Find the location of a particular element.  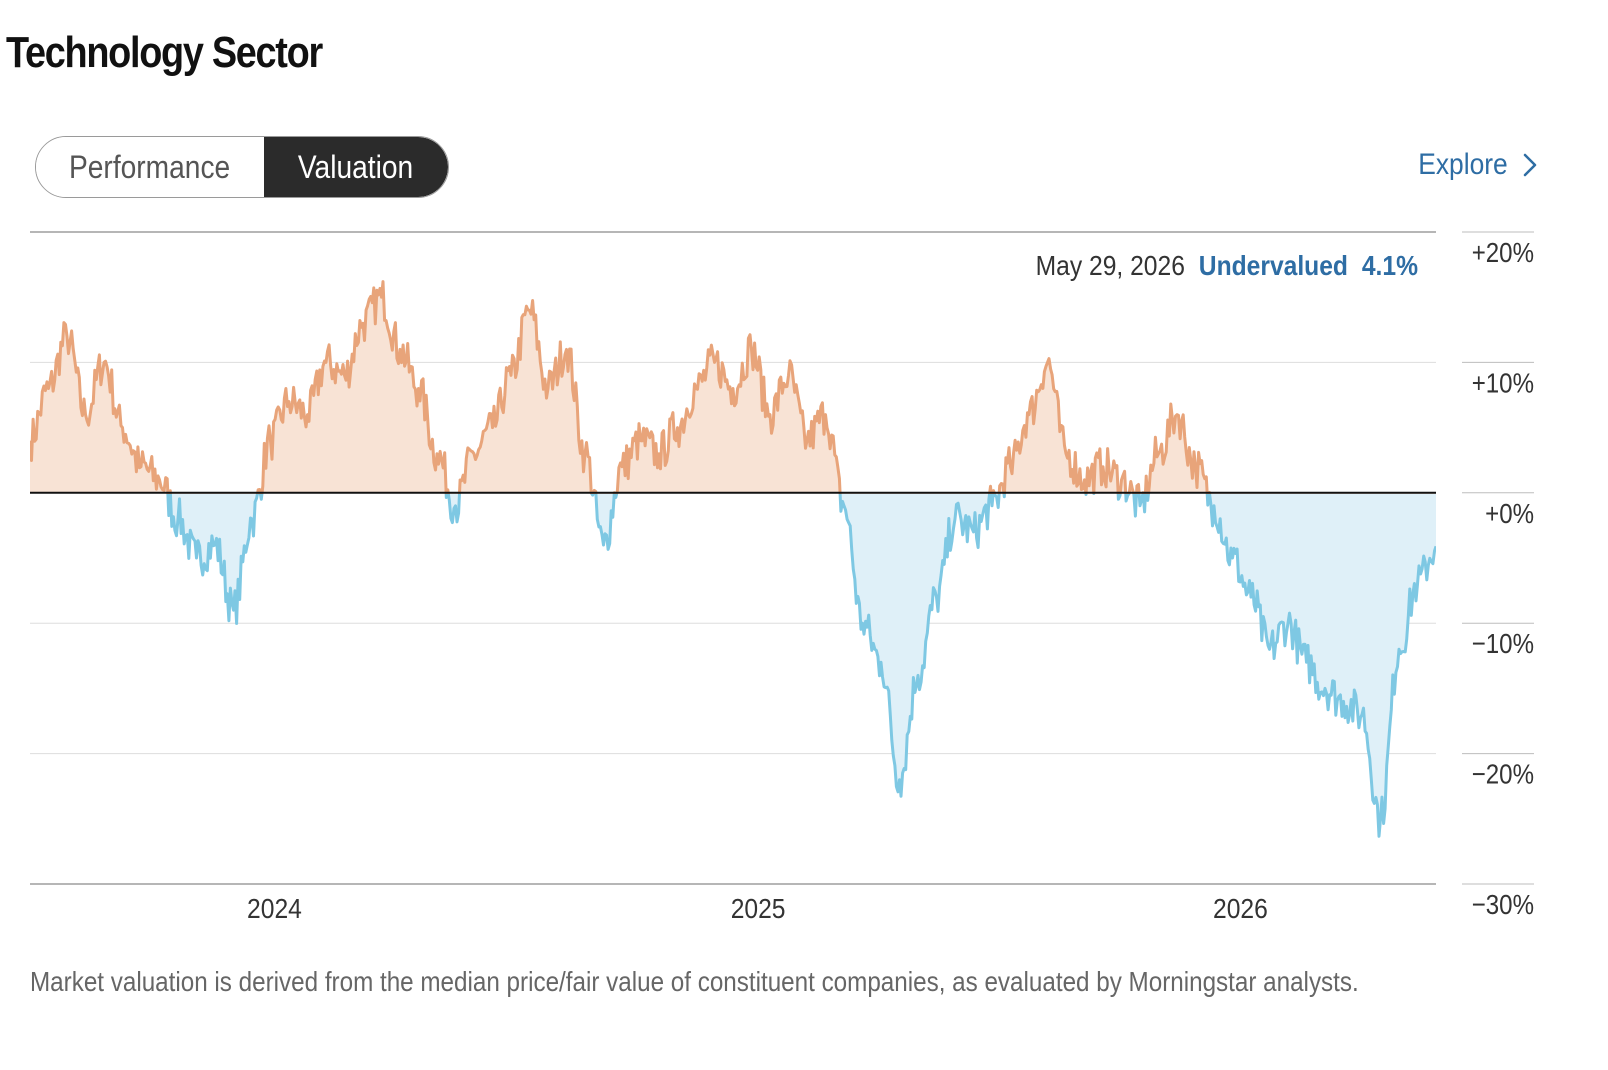

y-tick-label: −20% is located at coordinates (1503, 774).